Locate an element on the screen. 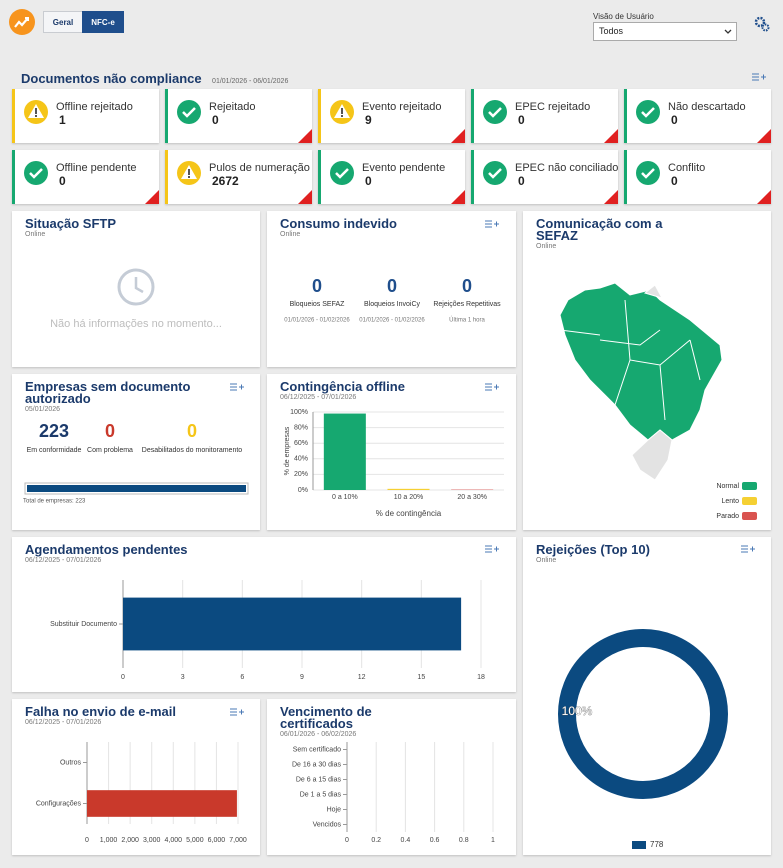 The image size is (783, 868). menu-plus is located at coordinates (763, 77).